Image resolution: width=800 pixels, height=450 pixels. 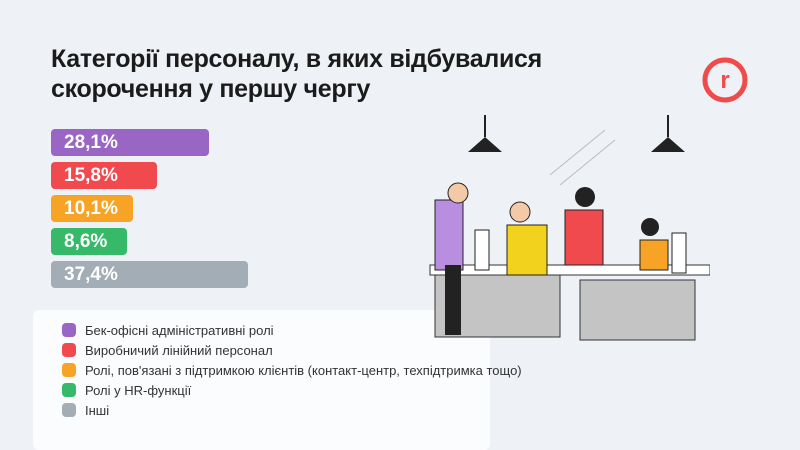 What do you see at coordinates (138, 390) in the screenshot?
I see `legend-label: Ролі у HR-функції` at bounding box center [138, 390].